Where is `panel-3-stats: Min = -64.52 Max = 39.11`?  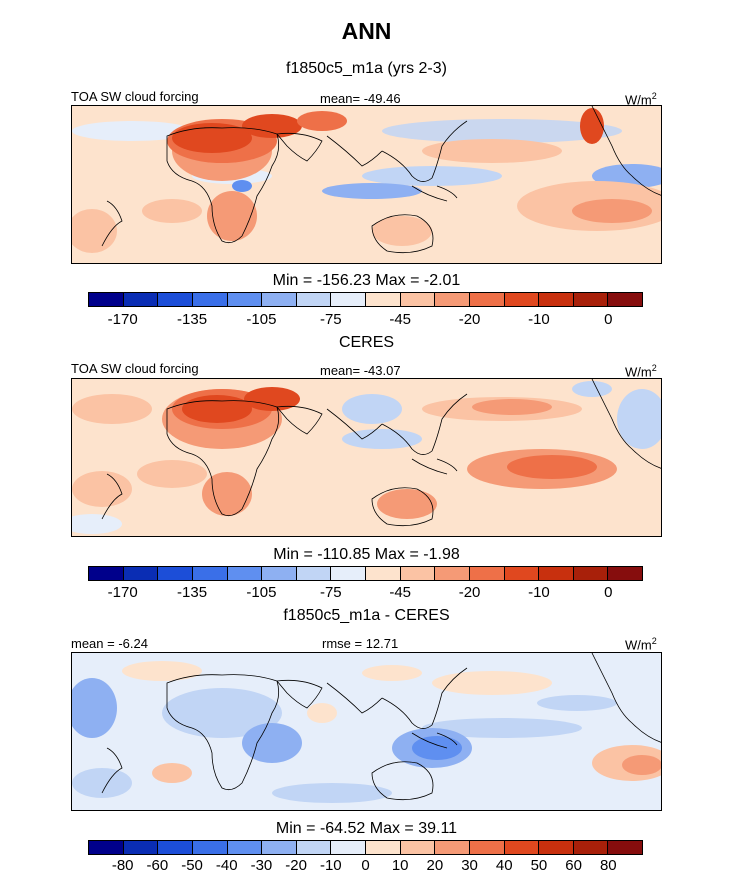
panel-3-stats: Min = -64.52 Max = 39.11 is located at coordinates (366, 828).